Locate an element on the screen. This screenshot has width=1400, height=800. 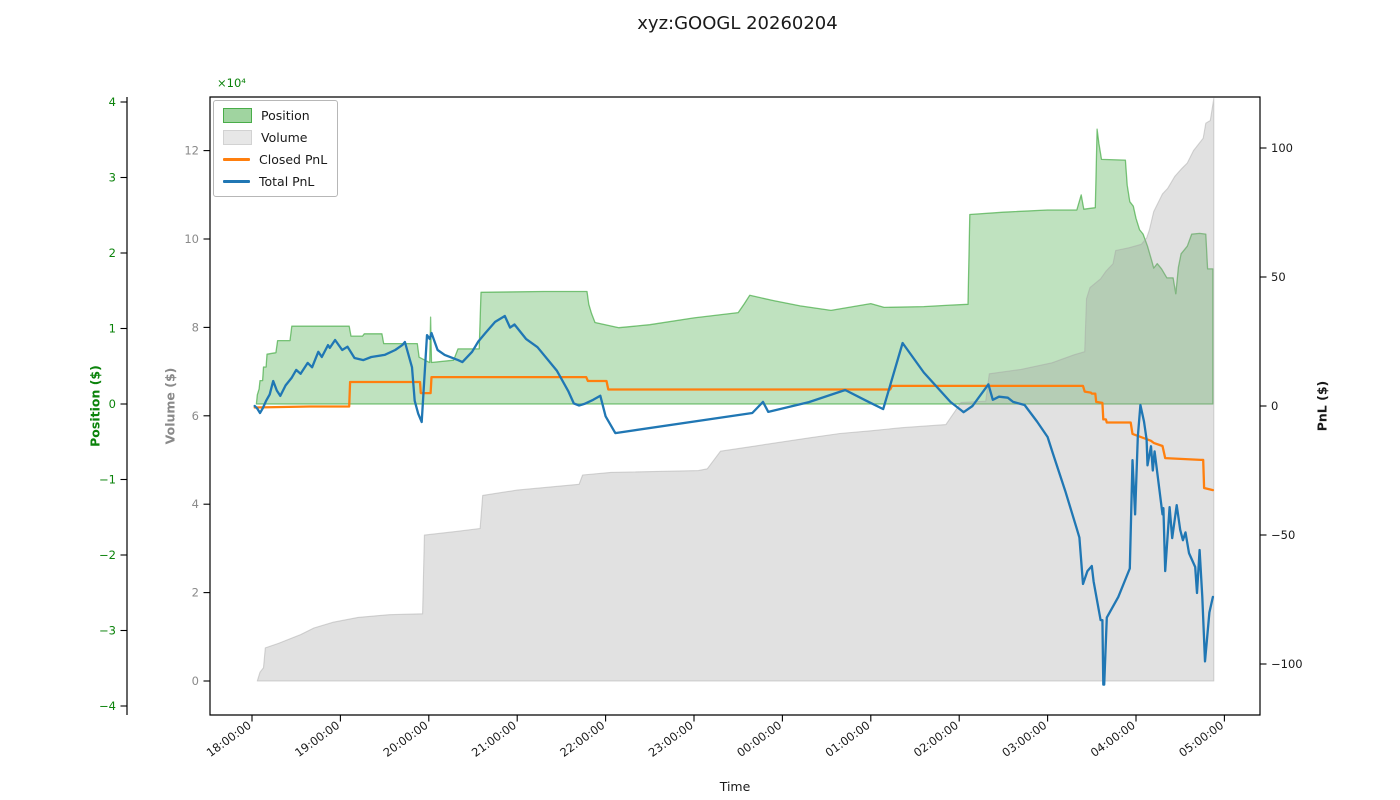
position-tick-label: −2 is located at coordinates (107, 555).